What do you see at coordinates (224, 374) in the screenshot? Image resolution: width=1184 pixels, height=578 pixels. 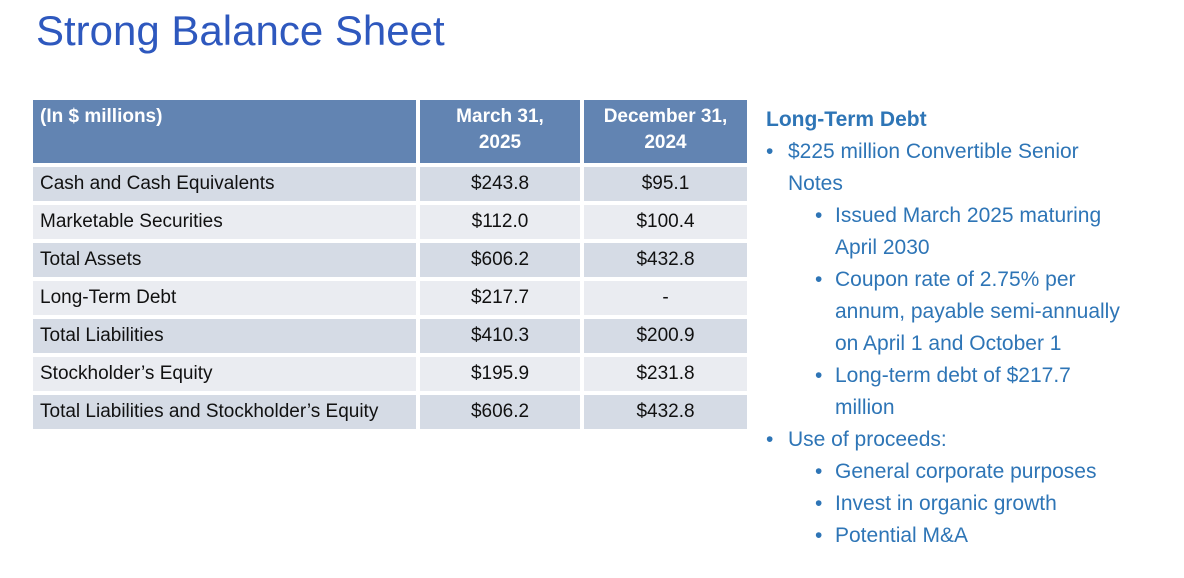 I see `row-label: Stockholder’s Equity` at bounding box center [224, 374].